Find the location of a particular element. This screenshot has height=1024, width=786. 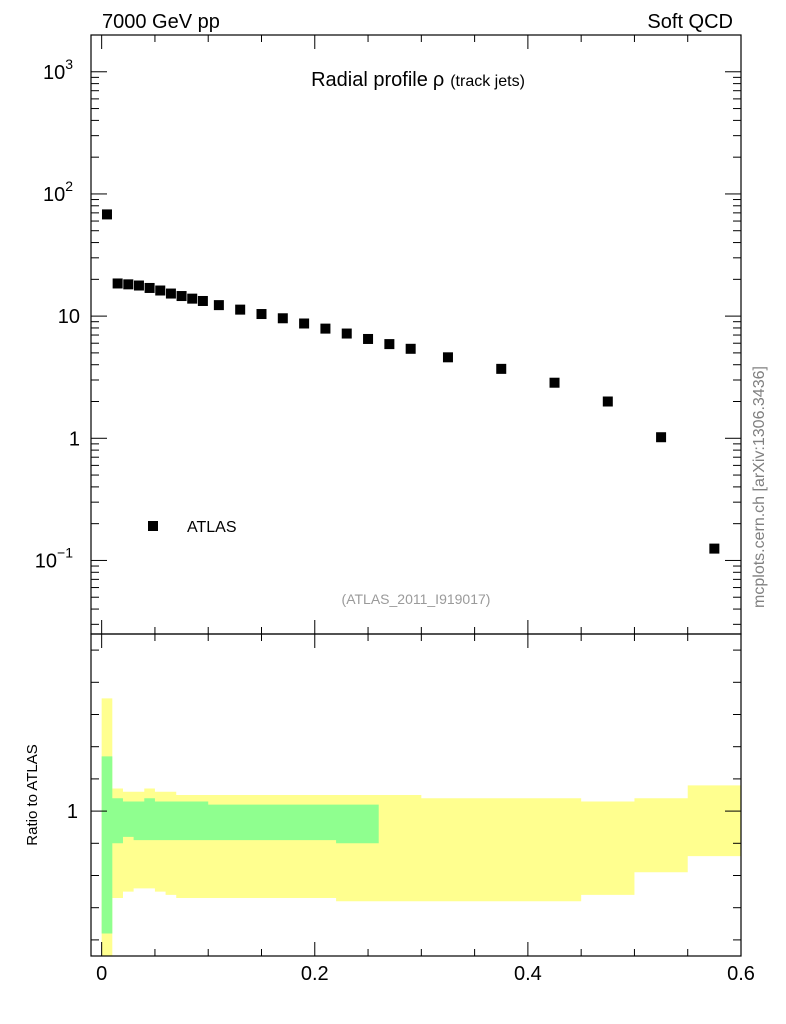

y-tick-mantissa: 1 is located at coordinates (74, 439).